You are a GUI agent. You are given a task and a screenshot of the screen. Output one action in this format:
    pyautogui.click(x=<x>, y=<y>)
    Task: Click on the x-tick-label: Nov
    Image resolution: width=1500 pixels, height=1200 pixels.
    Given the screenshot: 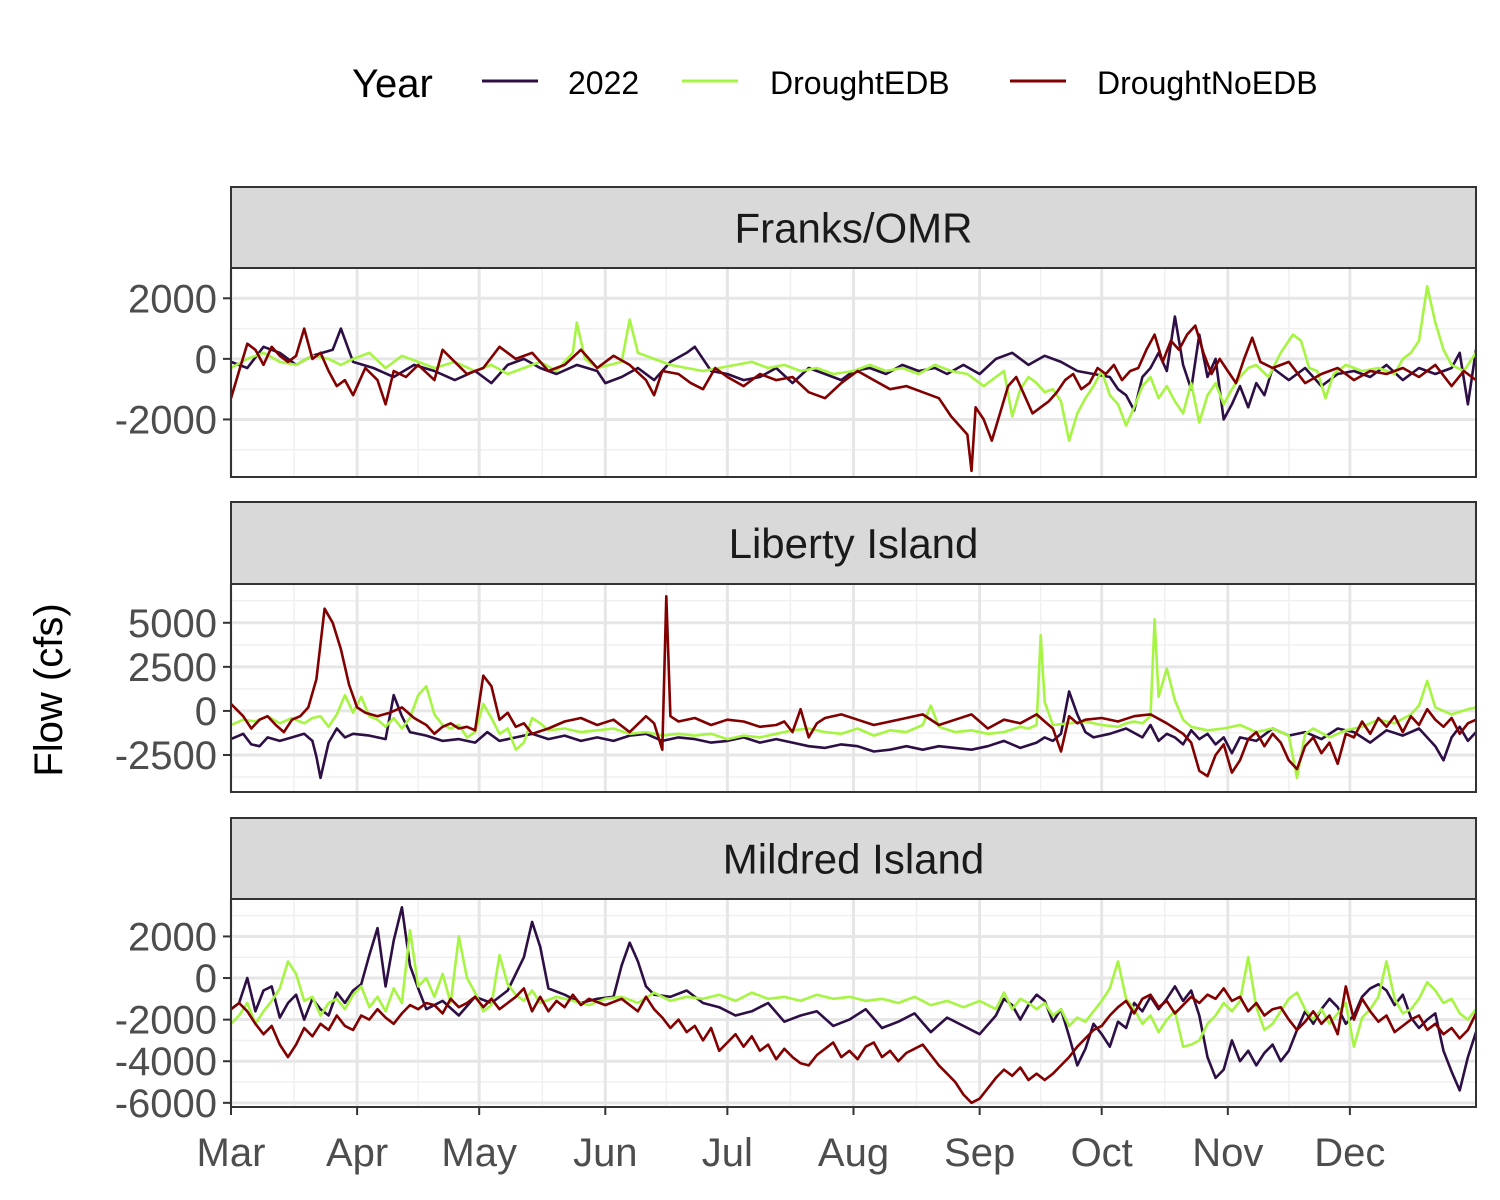 What is the action you would take?
    pyautogui.click(x=1227, y=1153)
    